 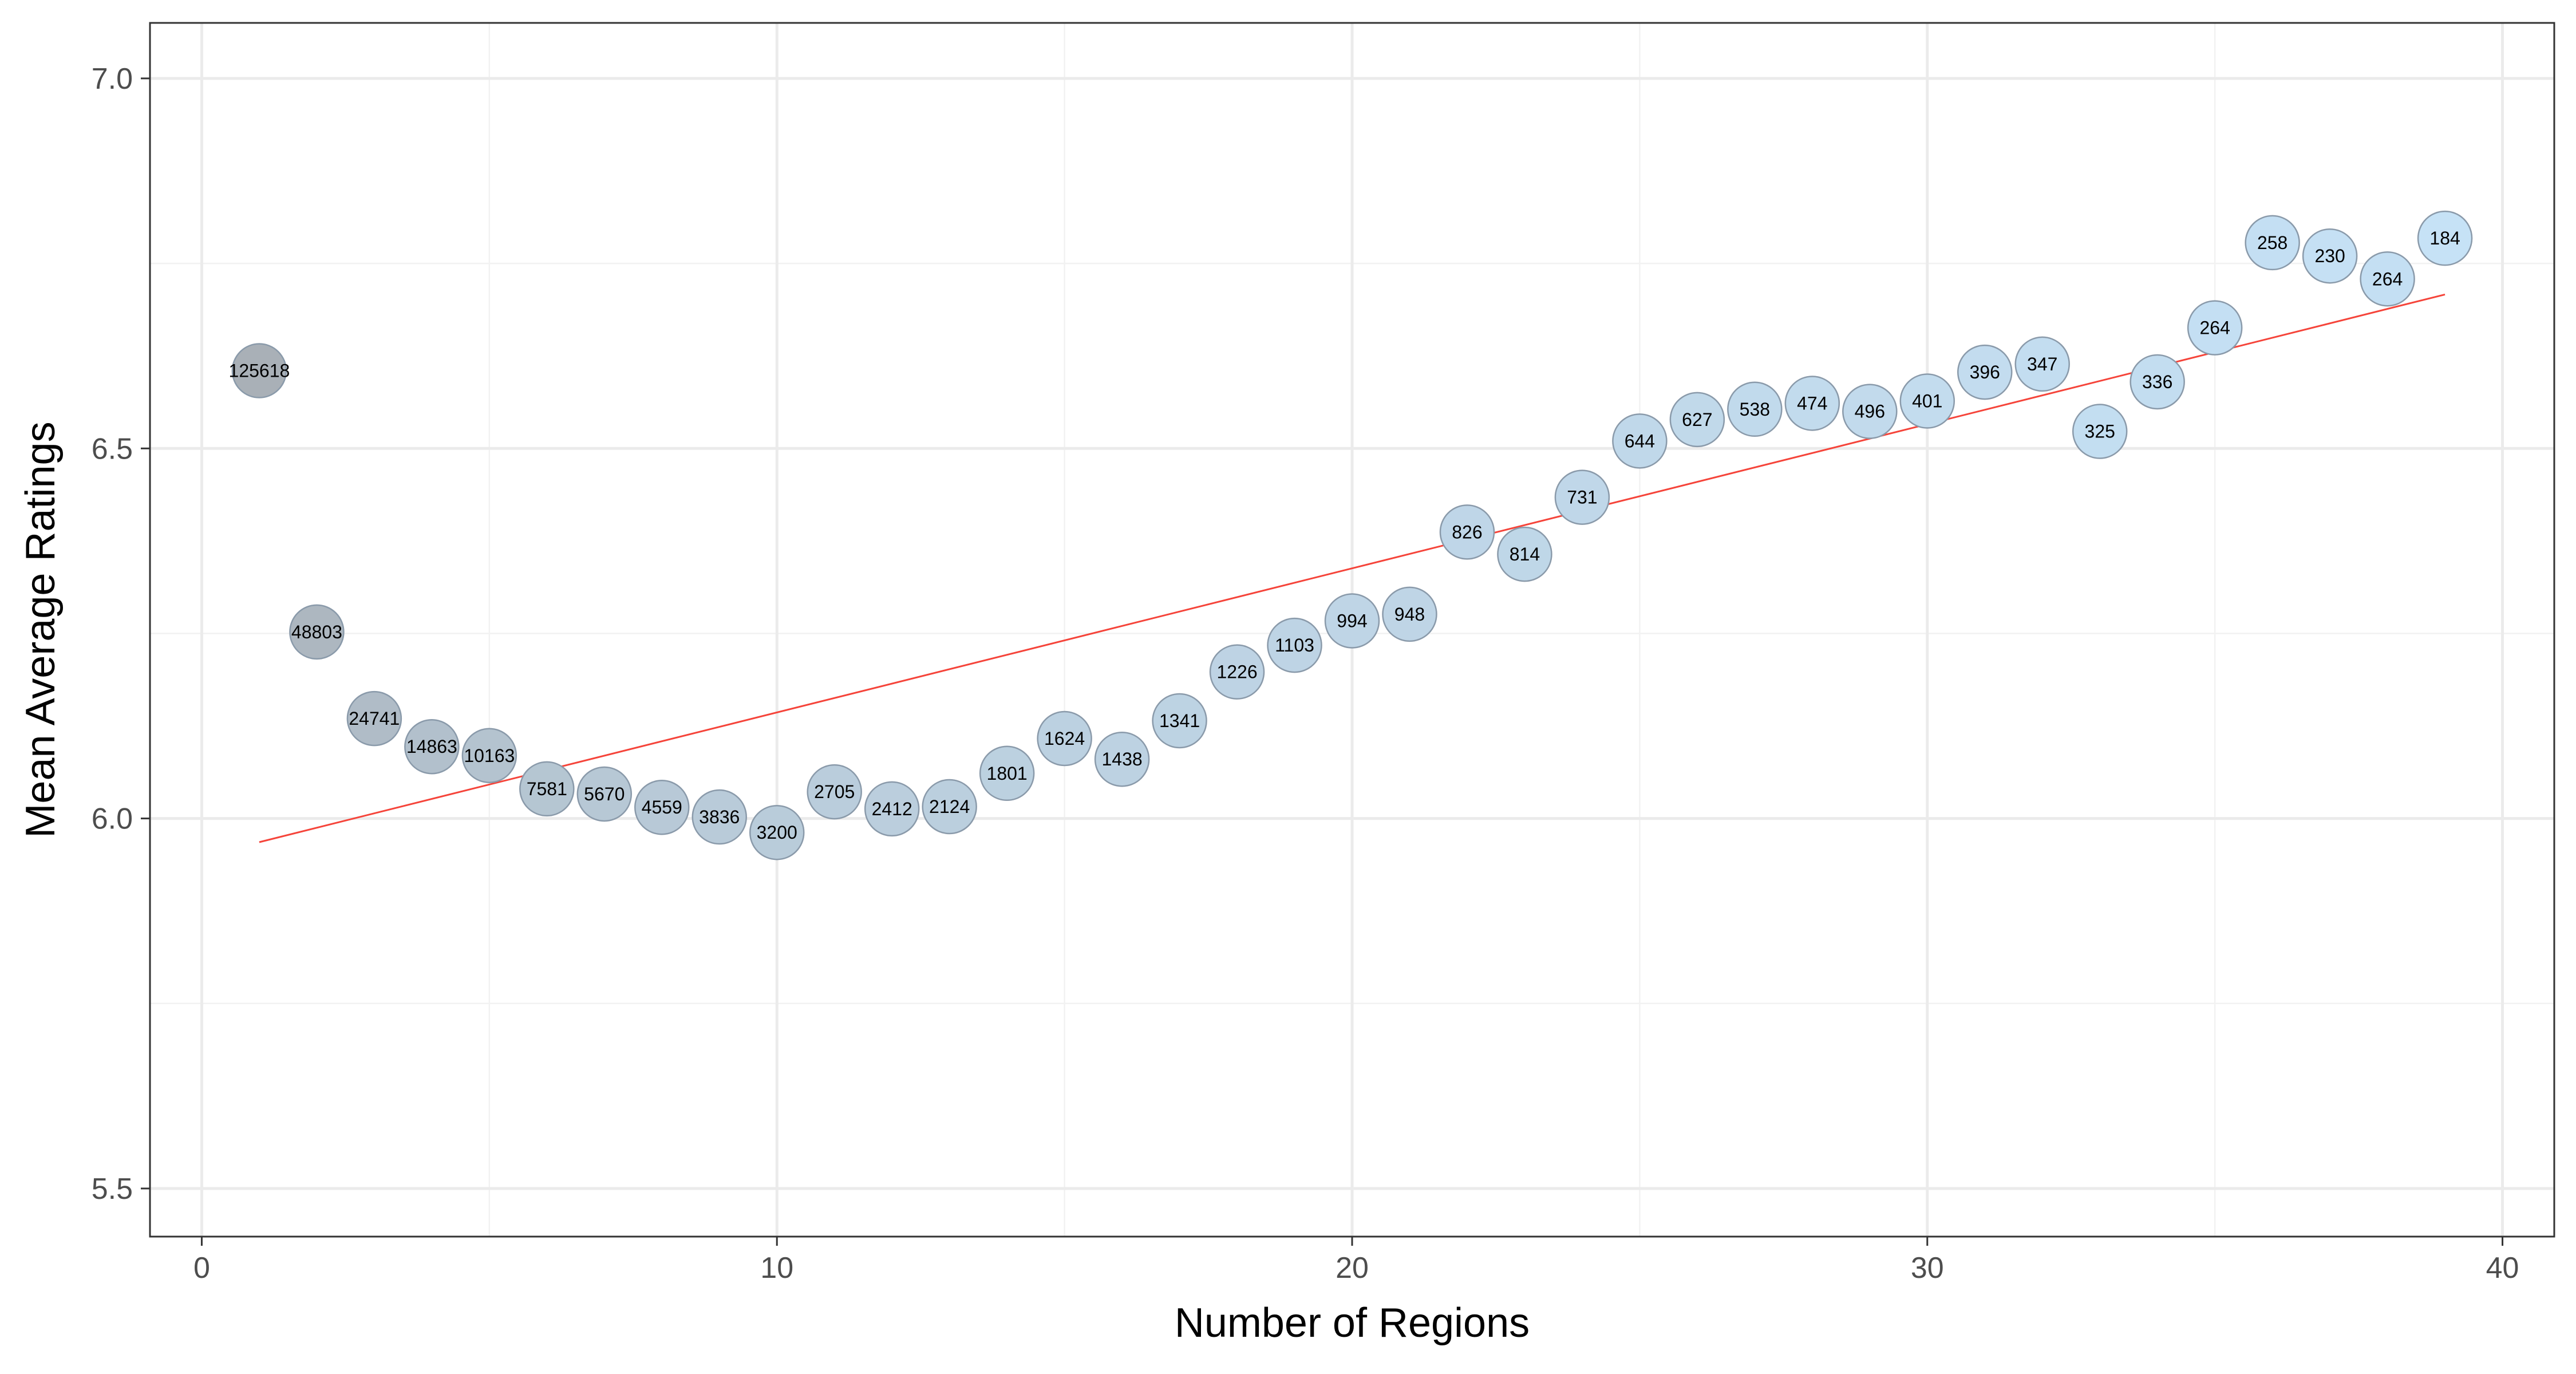 I want to click on point-label: 538, so click(x=1755, y=409).